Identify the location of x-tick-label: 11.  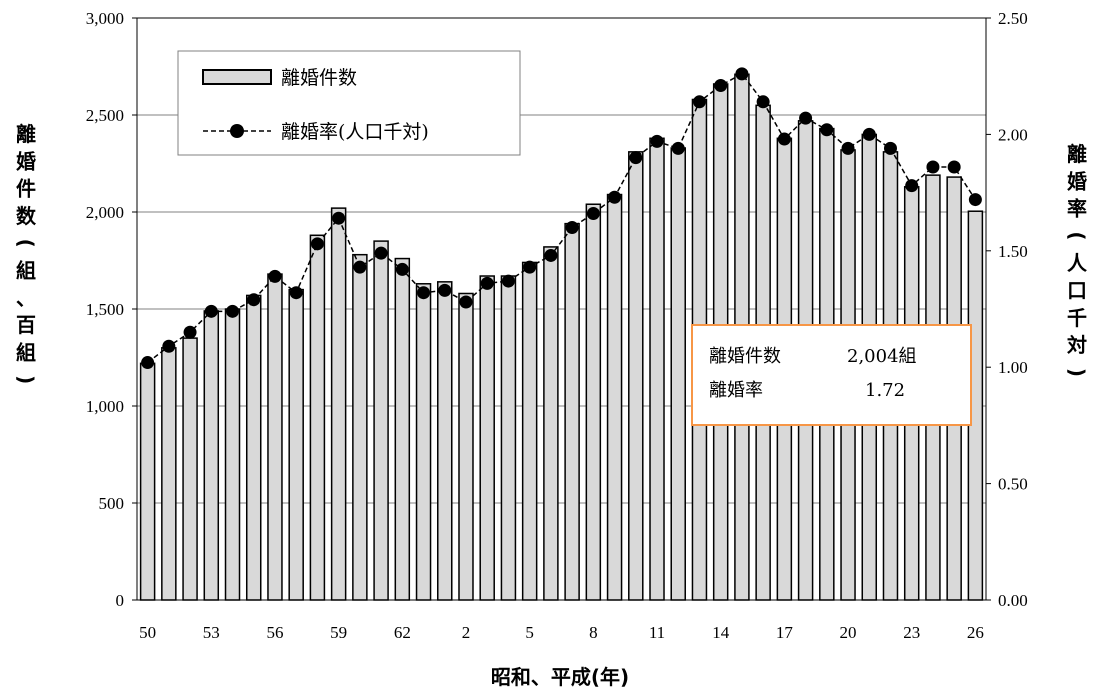
(657, 632).